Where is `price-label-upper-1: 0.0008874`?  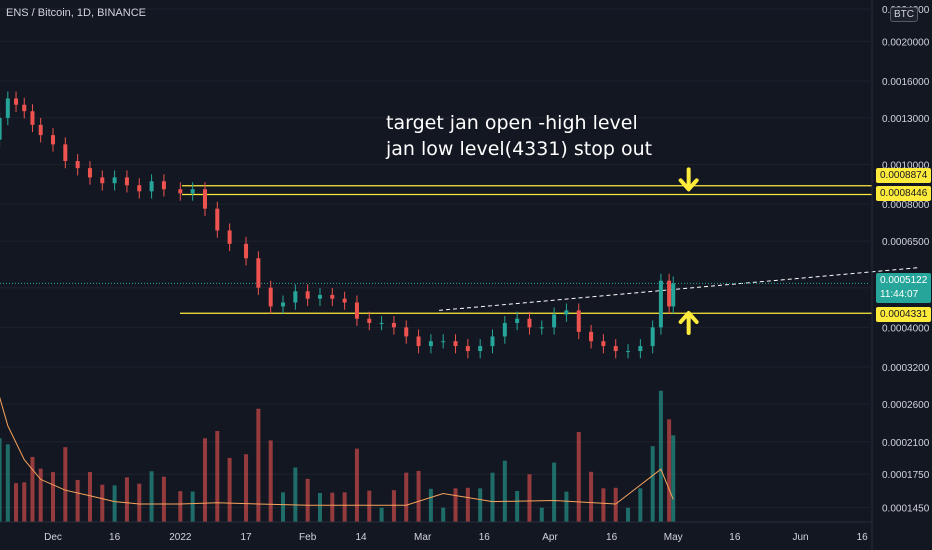 price-label-upper-1: 0.0008874 is located at coordinates (904, 175).